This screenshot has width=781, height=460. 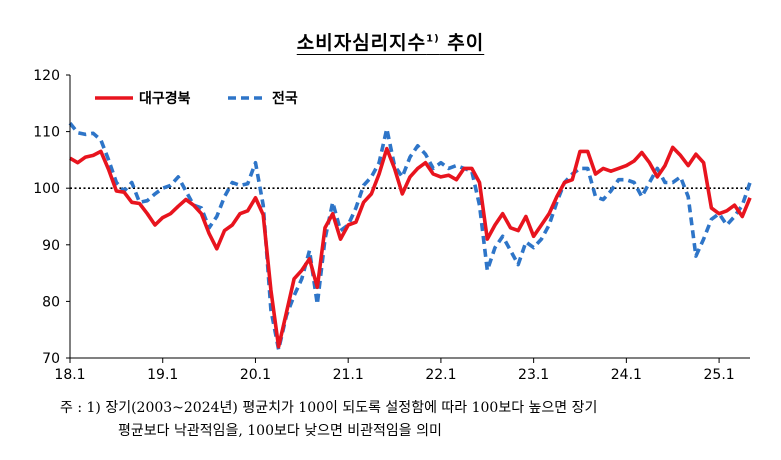 I want to click on chart-title-main: 소비자심리지수, so click(x=361, y=43).